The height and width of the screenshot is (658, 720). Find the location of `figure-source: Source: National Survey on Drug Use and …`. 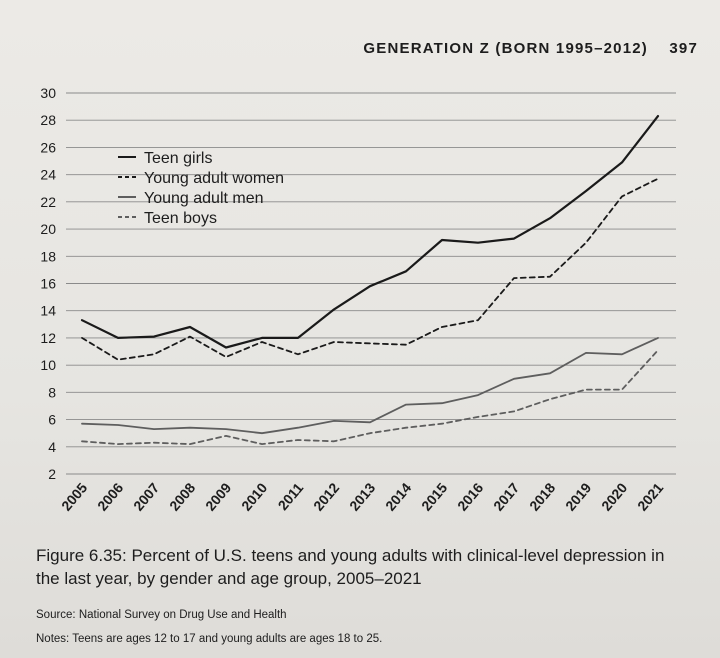

figure-source: Source: National Survey on Drug Use and … is located at coordinates (161, 615).